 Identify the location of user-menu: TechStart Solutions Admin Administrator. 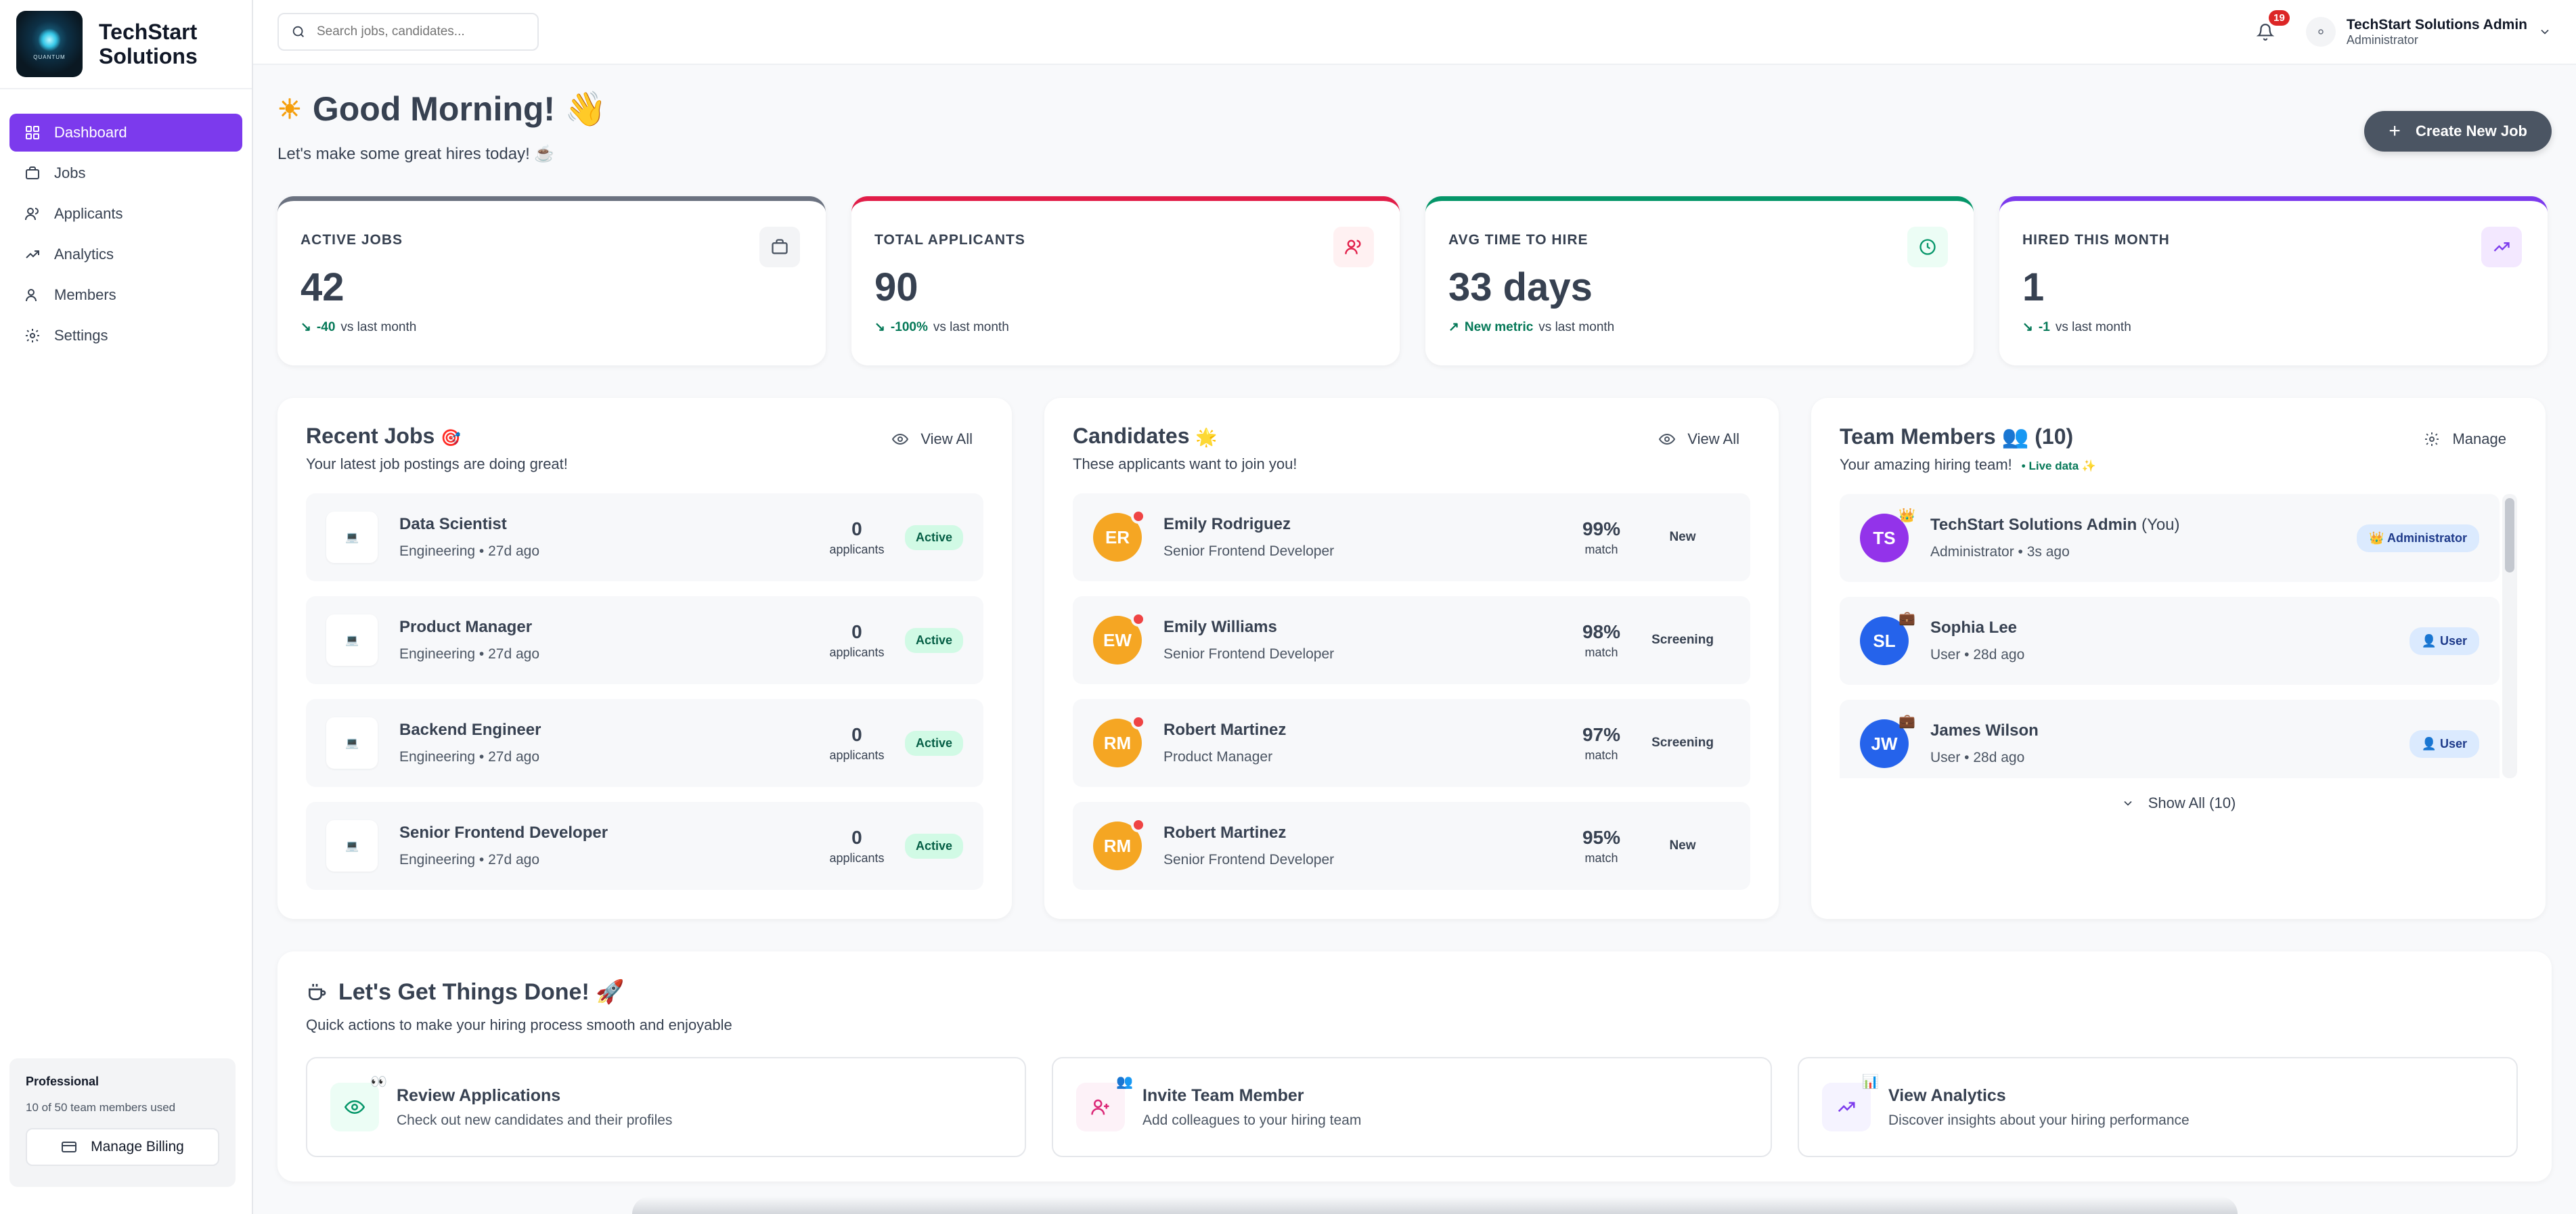
(2428, 31).